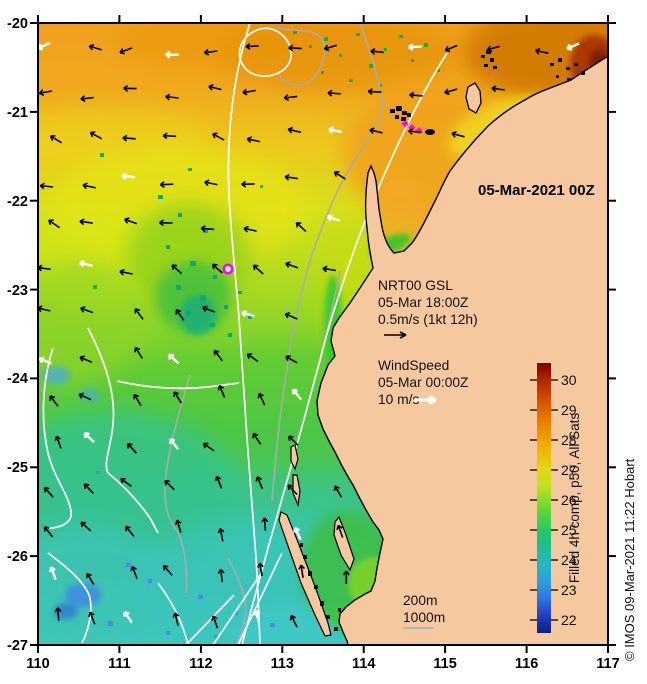 This screenshot has height=684, width=647. I want to click on svg-text: 113, so click(282, 664).